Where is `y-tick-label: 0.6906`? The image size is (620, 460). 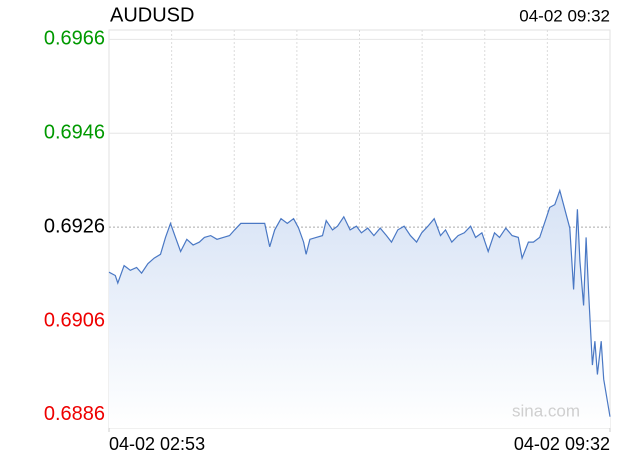
y-tick-label: 0.6906 is located at coordinates (74, 320).